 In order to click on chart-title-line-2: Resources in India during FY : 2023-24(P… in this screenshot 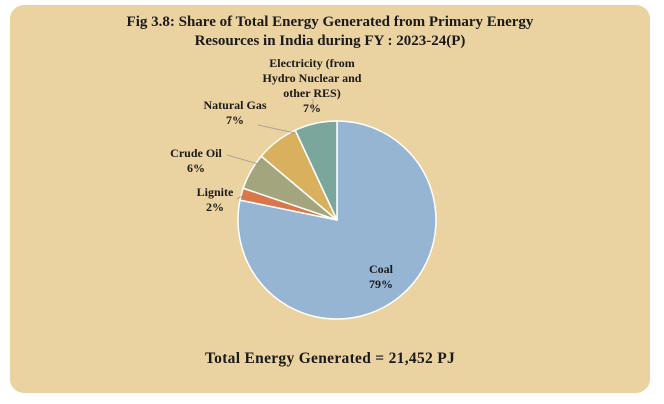, I will do `click(330, 41)`.